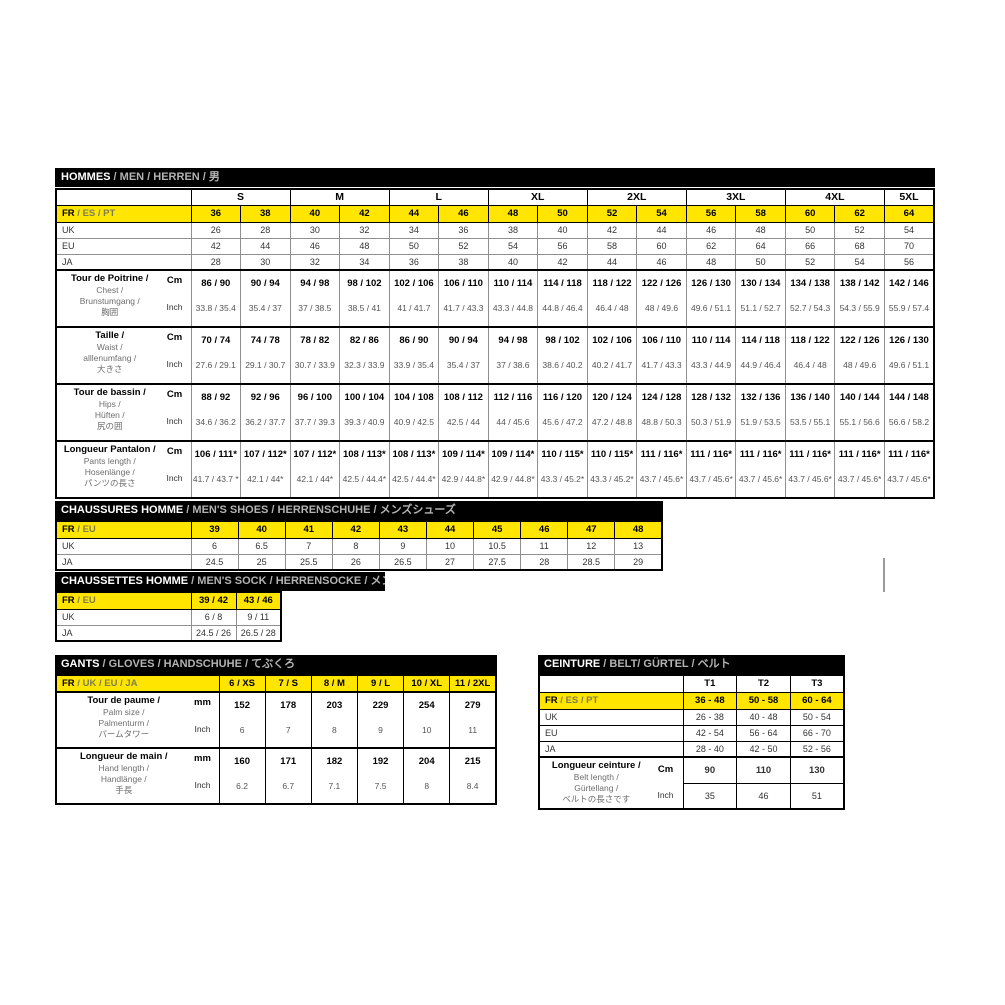 Image resolution: width=1005 pixels, height=1005 pixels. I want to click on shoes-uk-cell: 9, so click(402, 546).